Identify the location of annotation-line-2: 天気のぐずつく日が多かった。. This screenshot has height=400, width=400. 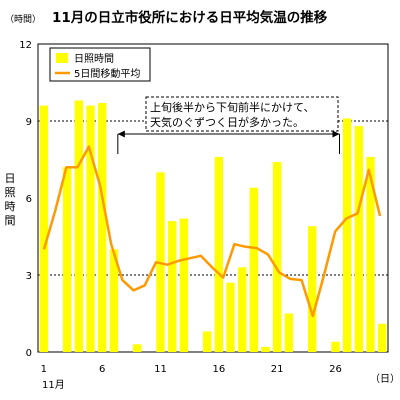
(227, 122).